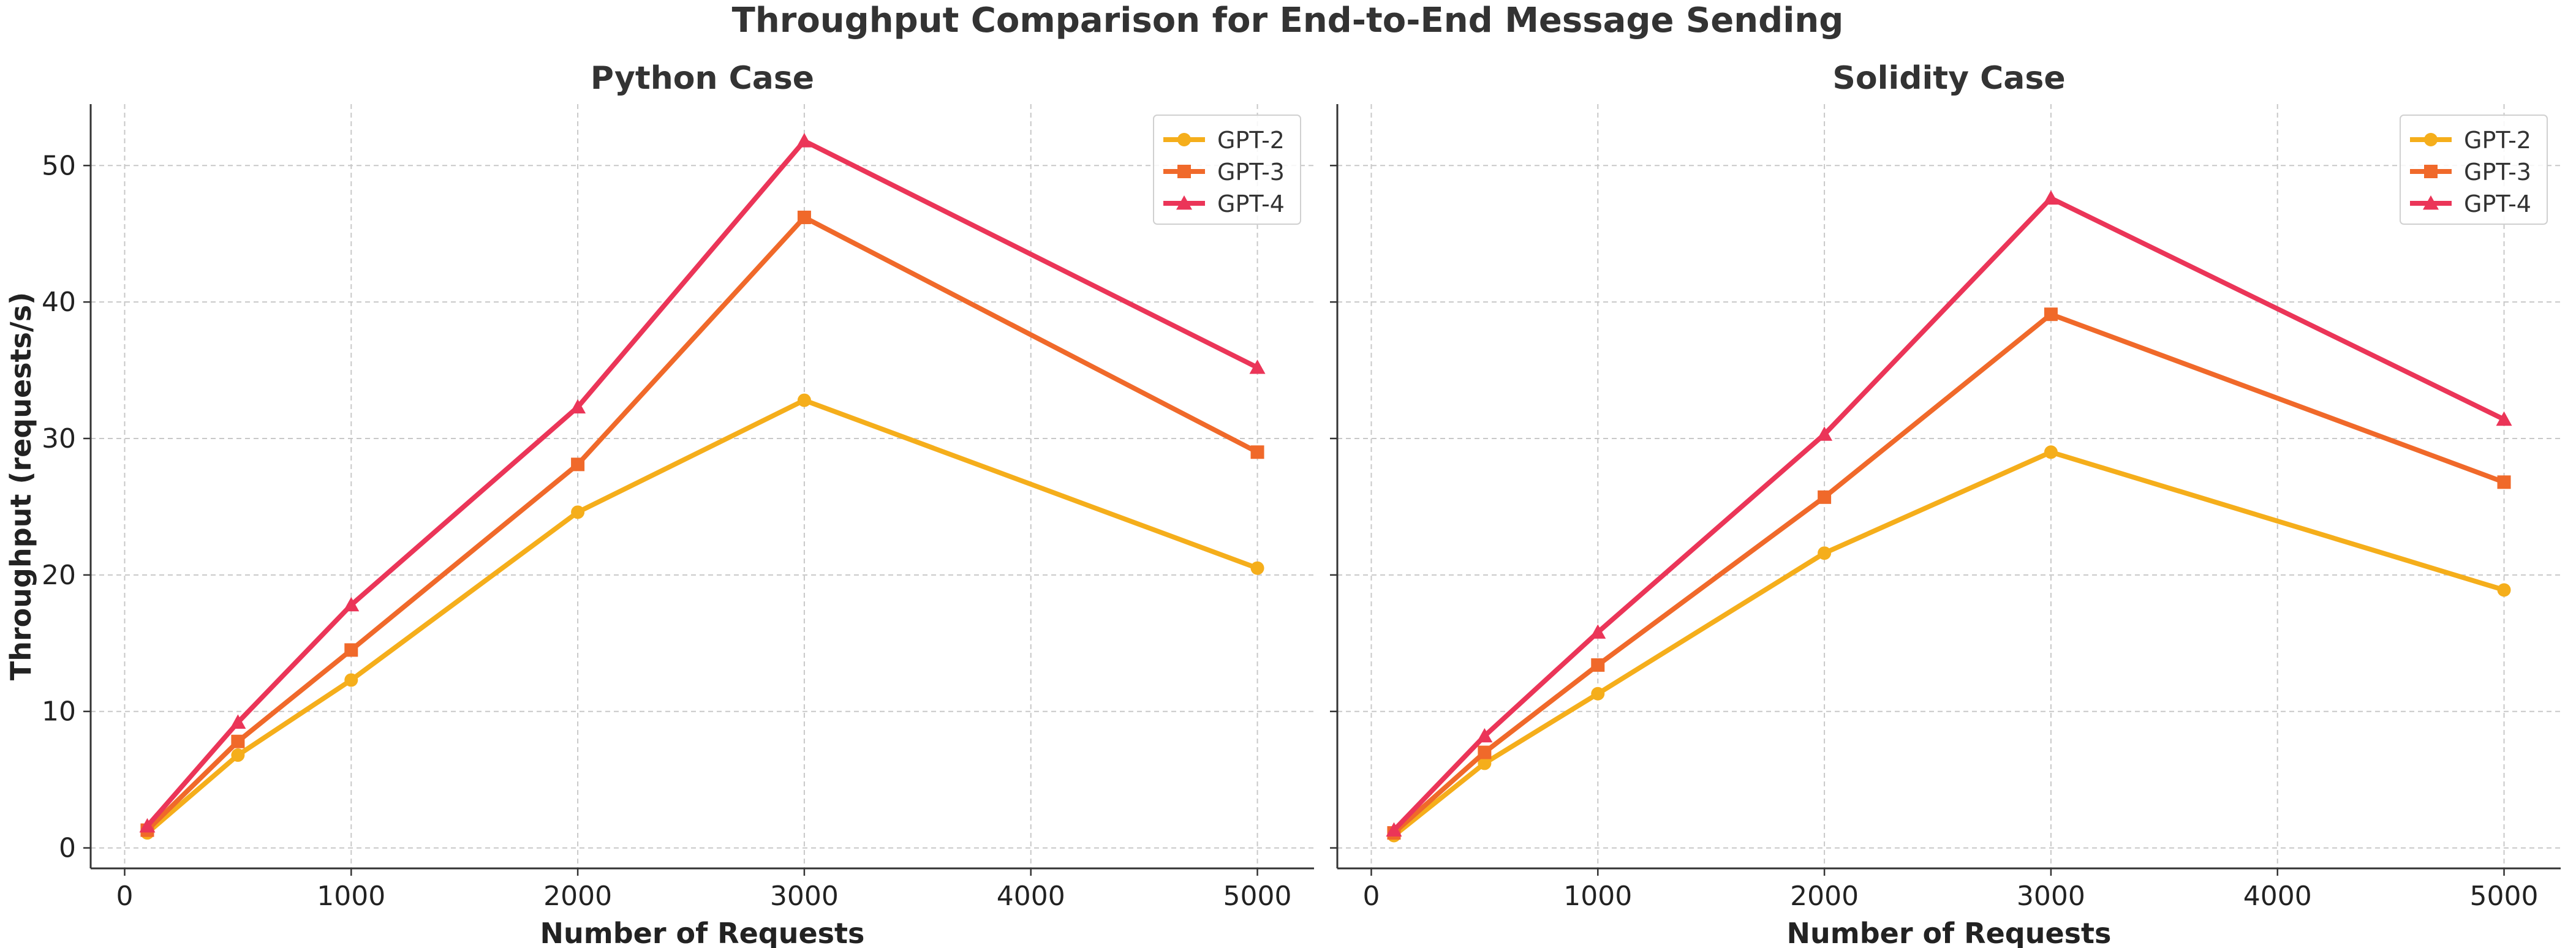 The width and height of the screenshot is (2576, 948). What do you see at coordinates (67, 848) in the screenshot?
I see `y-tick-label: 0` at bounding box center [67, 848].